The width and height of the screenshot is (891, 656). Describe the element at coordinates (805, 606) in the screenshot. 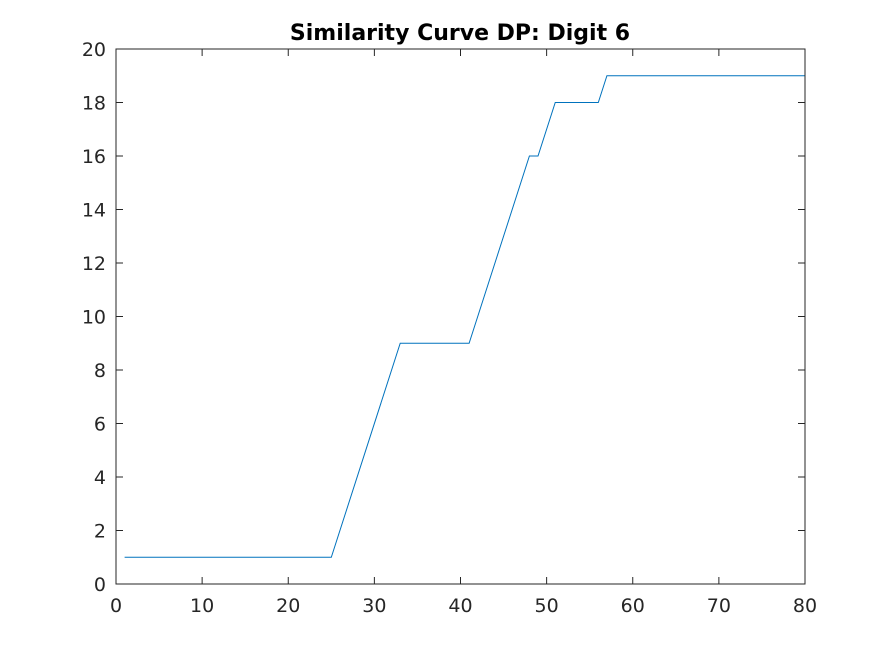

I see `x-tick-label-8: 80` at that location.